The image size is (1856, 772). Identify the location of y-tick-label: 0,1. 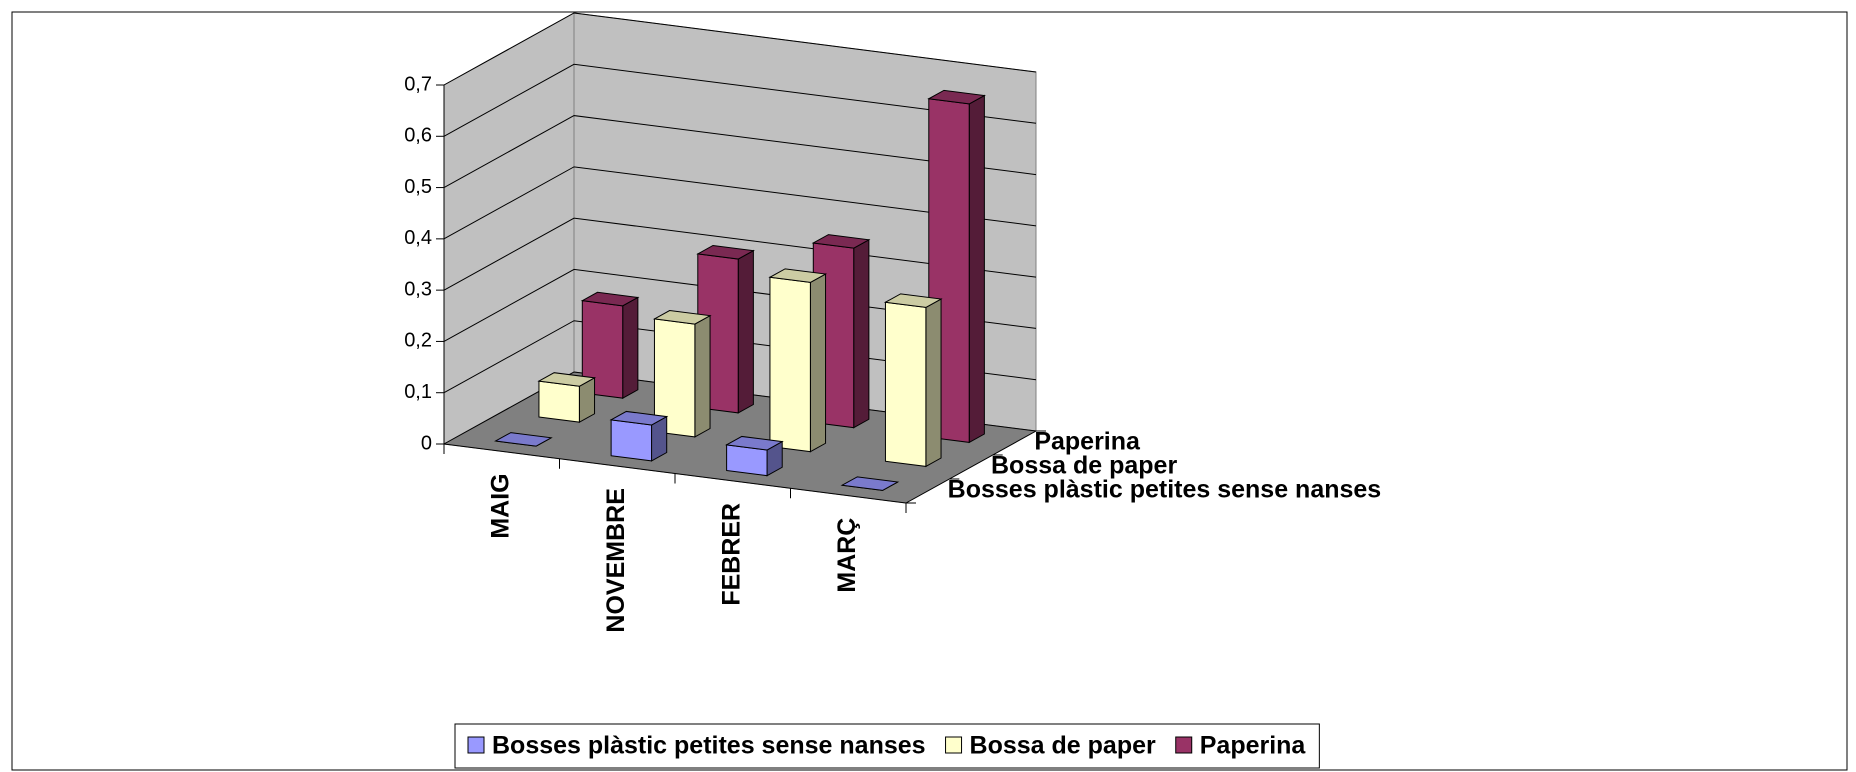
(418, 392).